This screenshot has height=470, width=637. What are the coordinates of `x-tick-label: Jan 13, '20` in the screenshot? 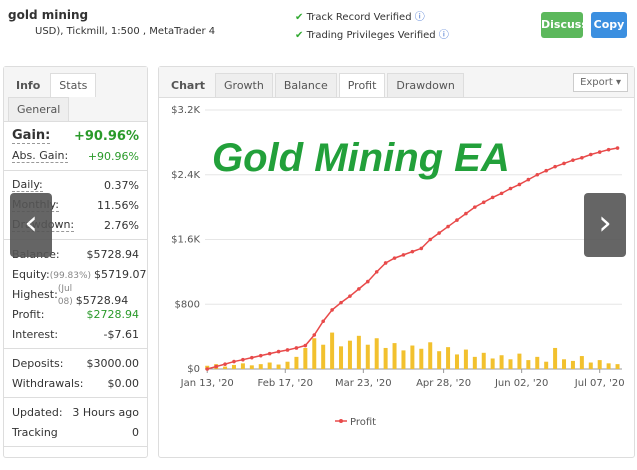 It's located at (207, 383).